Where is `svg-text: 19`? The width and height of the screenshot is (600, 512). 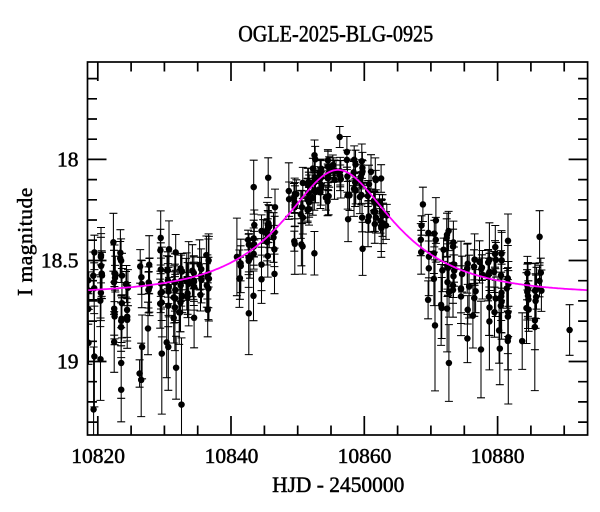
svg-text: 19 is located at coordinates (68, 361).